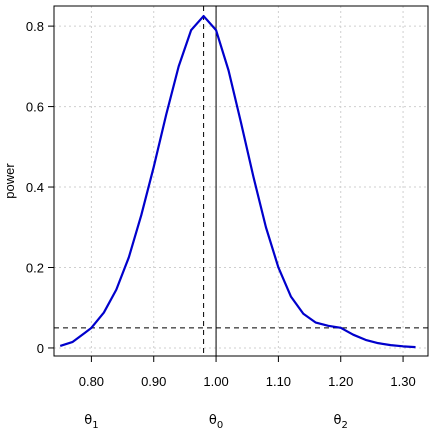  I want to click on y-tick-label-3: 0.6, so click(35, 107).